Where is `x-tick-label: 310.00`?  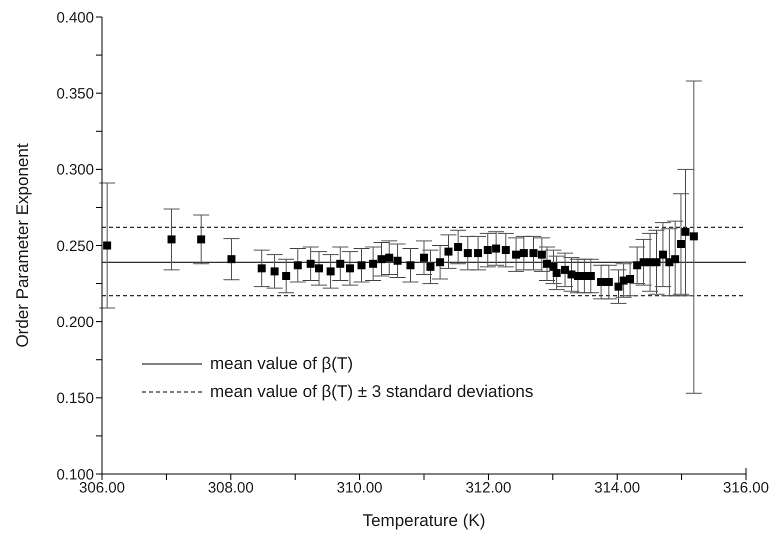
x-tick-label: 310.00 is located at coordinates (359, 488).